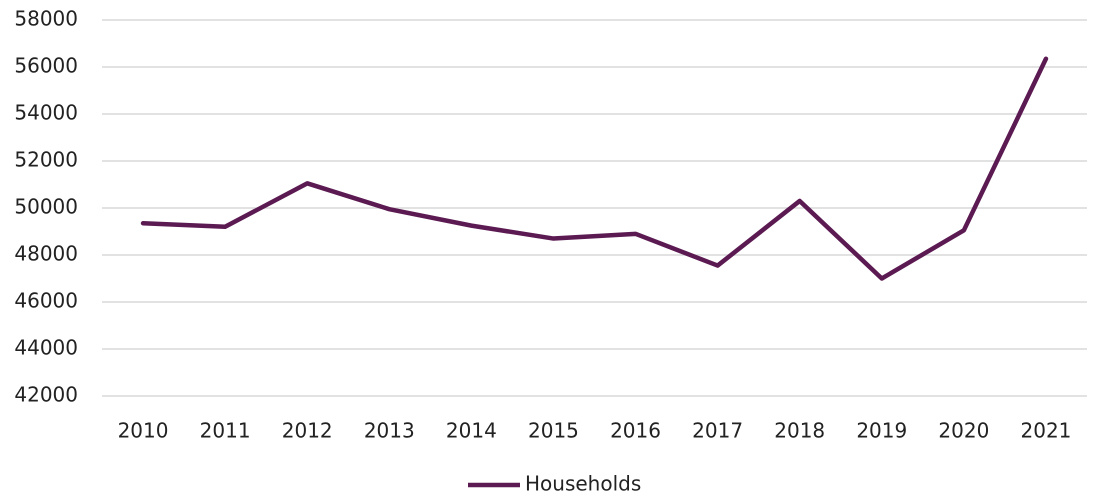 Image resolution: width=1100 pixels, height=503 pixels. Describe the element at coordinates (553, 431) in the screenshot. I see `x-tick-label: 2015` at that location.